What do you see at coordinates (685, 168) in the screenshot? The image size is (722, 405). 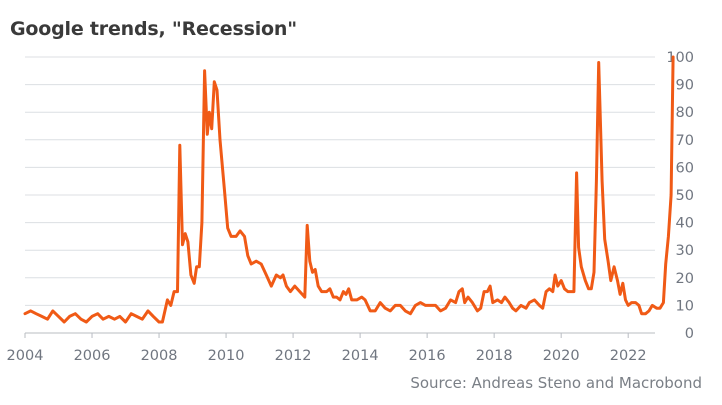 I see `y-tick-label: 60` at bounding box center [685, 168].